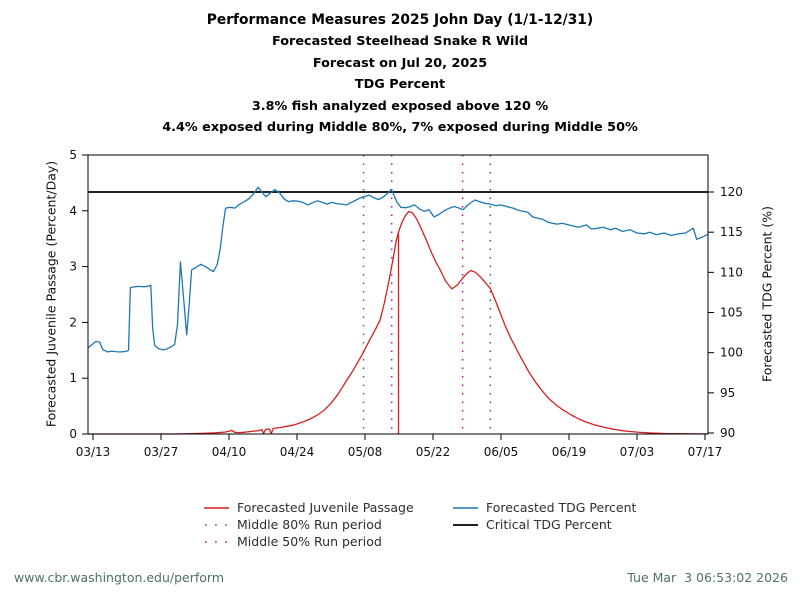 The height and width of the screenshot is (600, 800). Describe the element at coordinates (73, 211) in the screenshot. I see `y-left-tick-label: 4` at that location.